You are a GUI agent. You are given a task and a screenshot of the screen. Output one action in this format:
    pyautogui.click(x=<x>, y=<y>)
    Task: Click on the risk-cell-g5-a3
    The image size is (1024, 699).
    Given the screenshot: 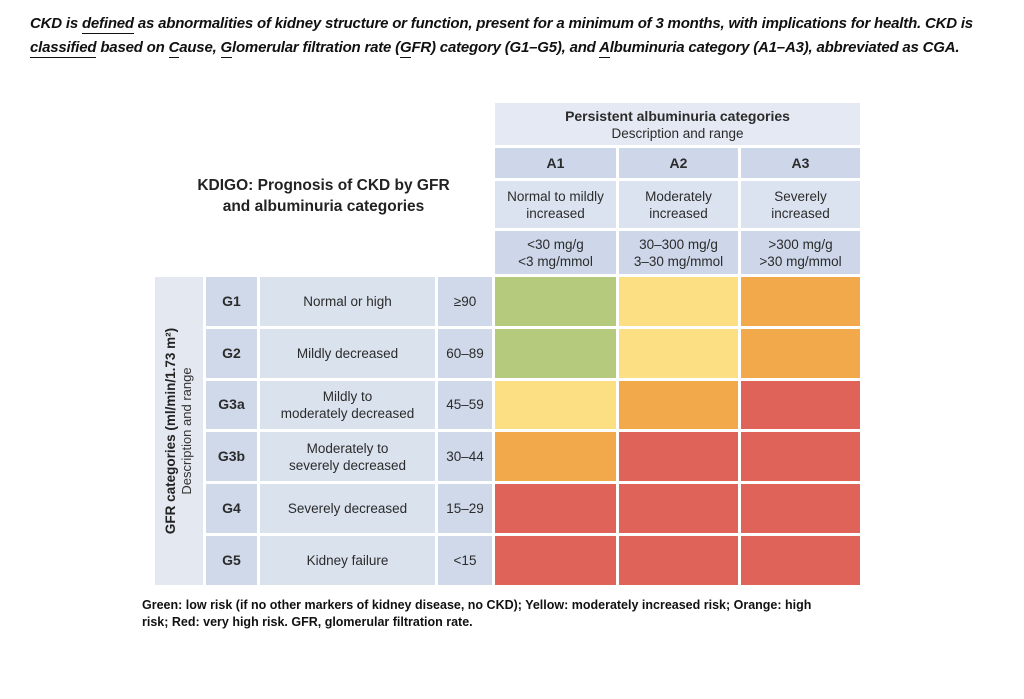 What is the action you would take?
    pyautogui.click(x=800, y=560)
    